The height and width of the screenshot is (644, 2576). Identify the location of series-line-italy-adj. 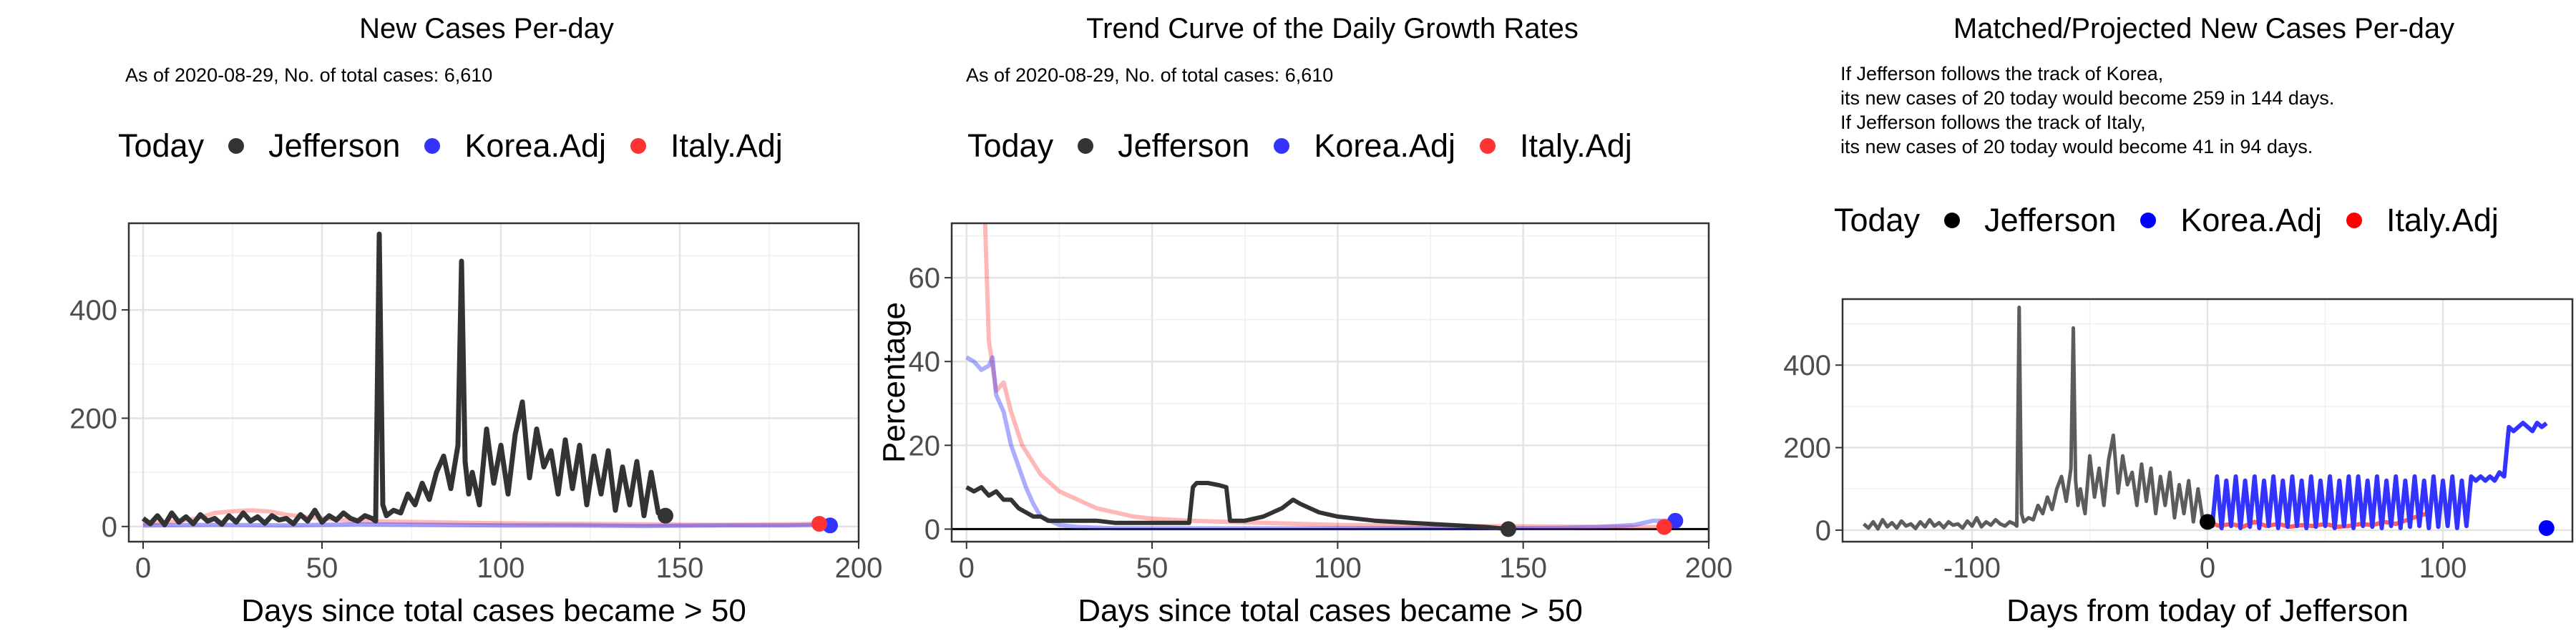
(2318, 520).